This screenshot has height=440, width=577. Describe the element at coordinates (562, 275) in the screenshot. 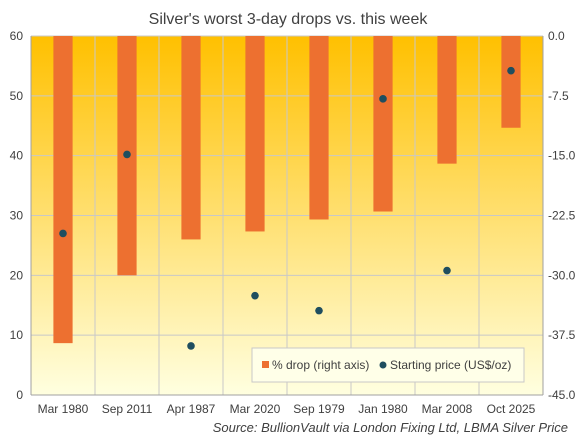

I see `right-tick-label: -30.0` at that location.